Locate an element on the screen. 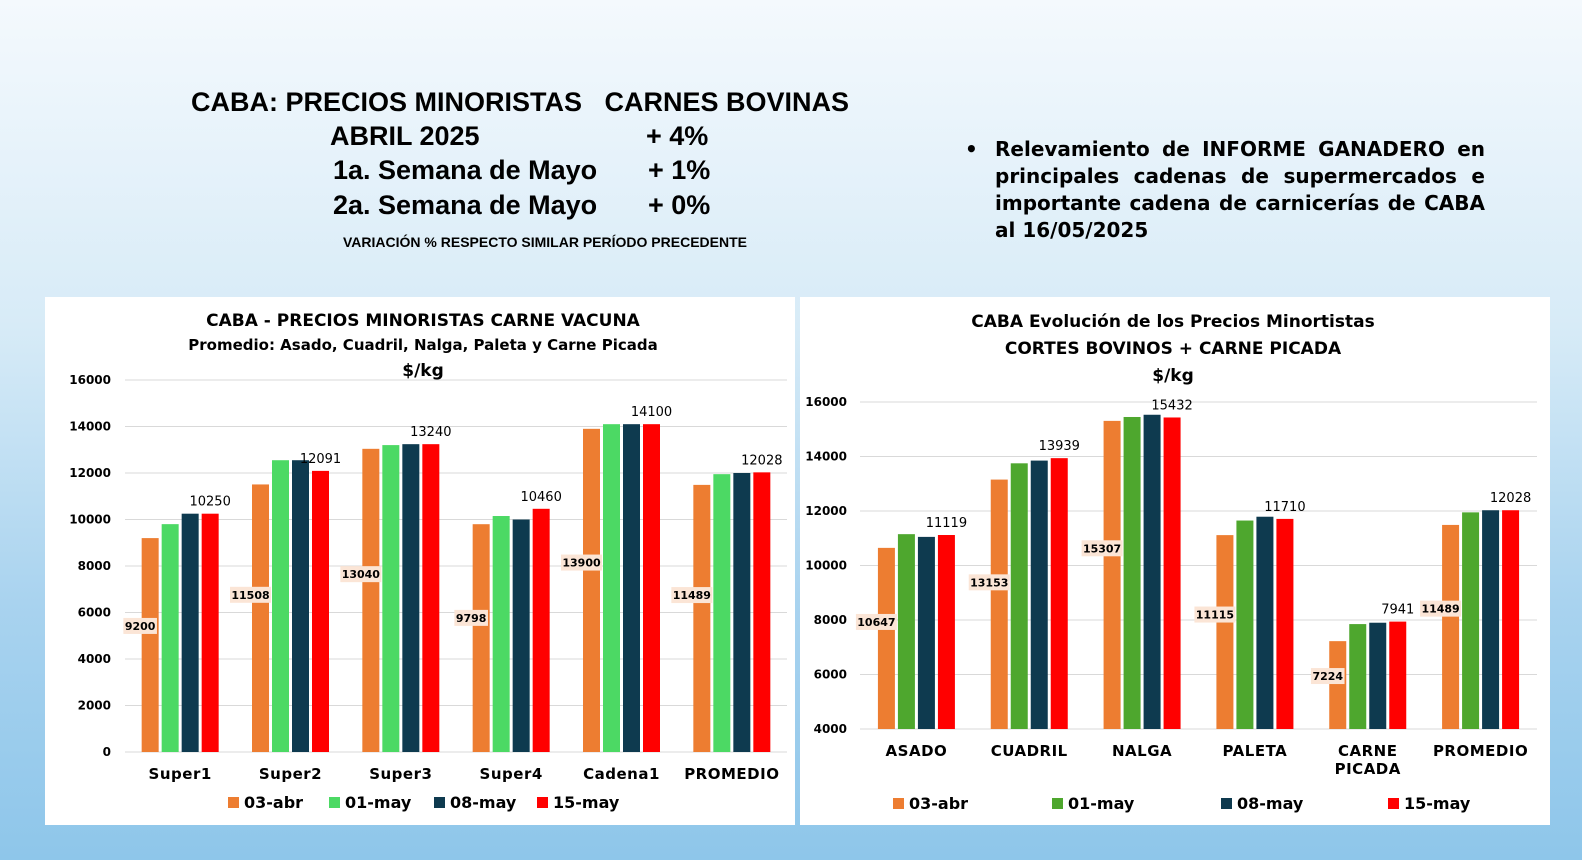 This screenshot has width=1582, height=860. x-category-label: CARNE is located at coordinates (1367, 751).